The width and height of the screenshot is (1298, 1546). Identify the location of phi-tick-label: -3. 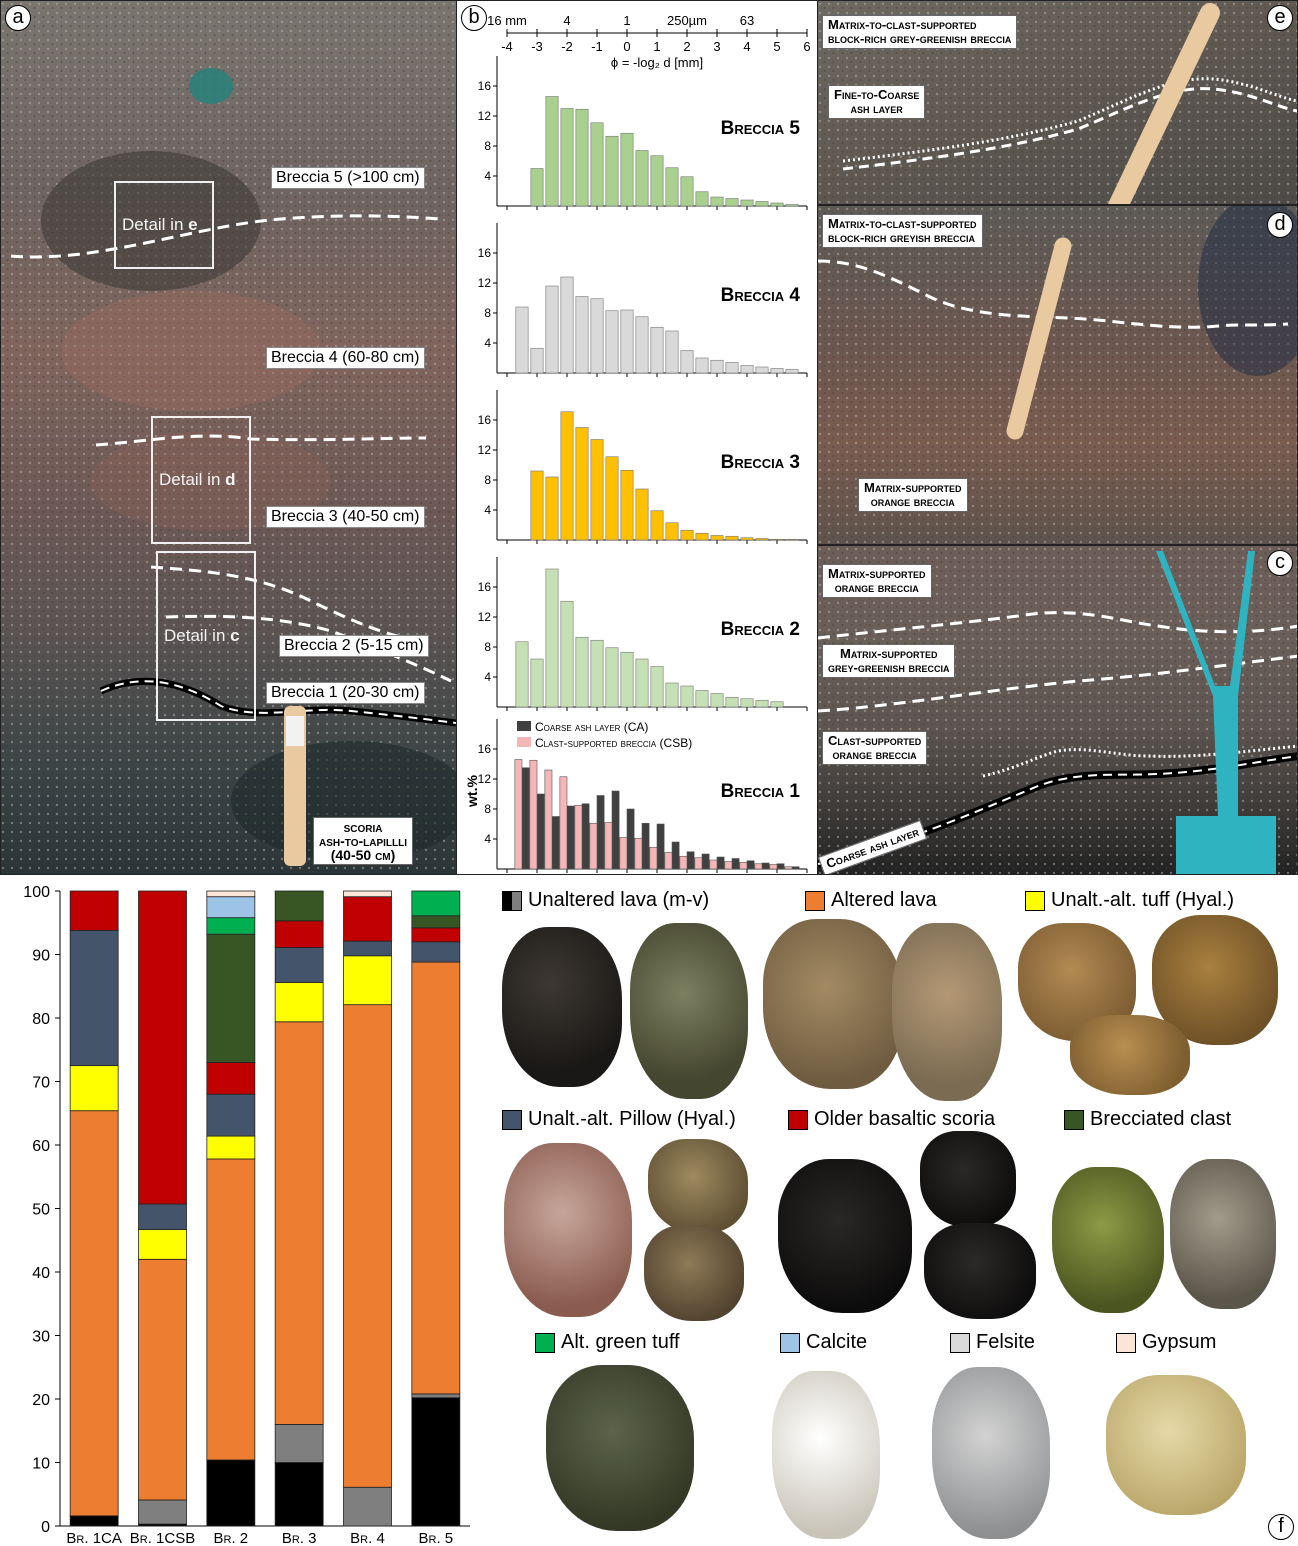
(537, 46).